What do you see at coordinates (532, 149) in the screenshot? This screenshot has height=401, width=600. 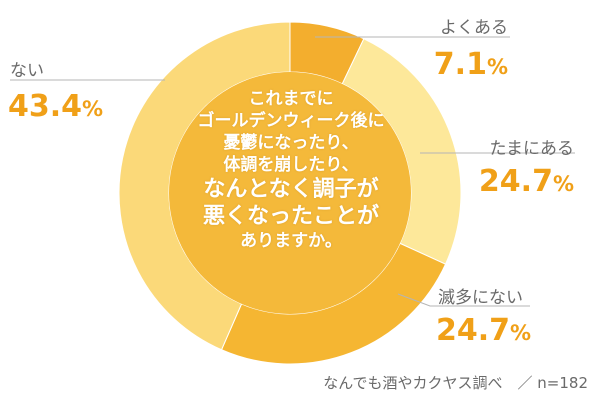 I see `label-sometimes: たまにある` at bounding box center [532, 149].